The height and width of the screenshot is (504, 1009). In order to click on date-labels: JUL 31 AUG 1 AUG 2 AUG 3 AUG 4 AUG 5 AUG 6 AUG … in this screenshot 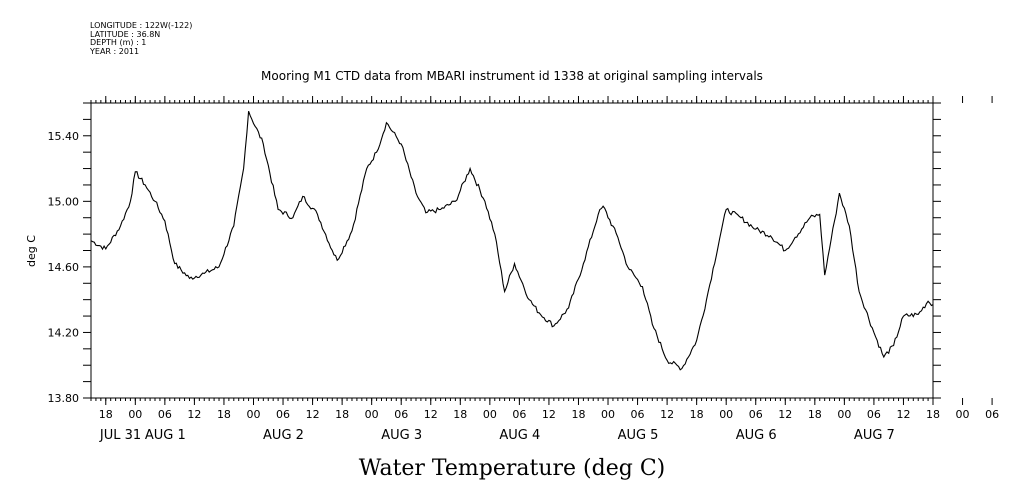, I will do `click(497, 435)`.